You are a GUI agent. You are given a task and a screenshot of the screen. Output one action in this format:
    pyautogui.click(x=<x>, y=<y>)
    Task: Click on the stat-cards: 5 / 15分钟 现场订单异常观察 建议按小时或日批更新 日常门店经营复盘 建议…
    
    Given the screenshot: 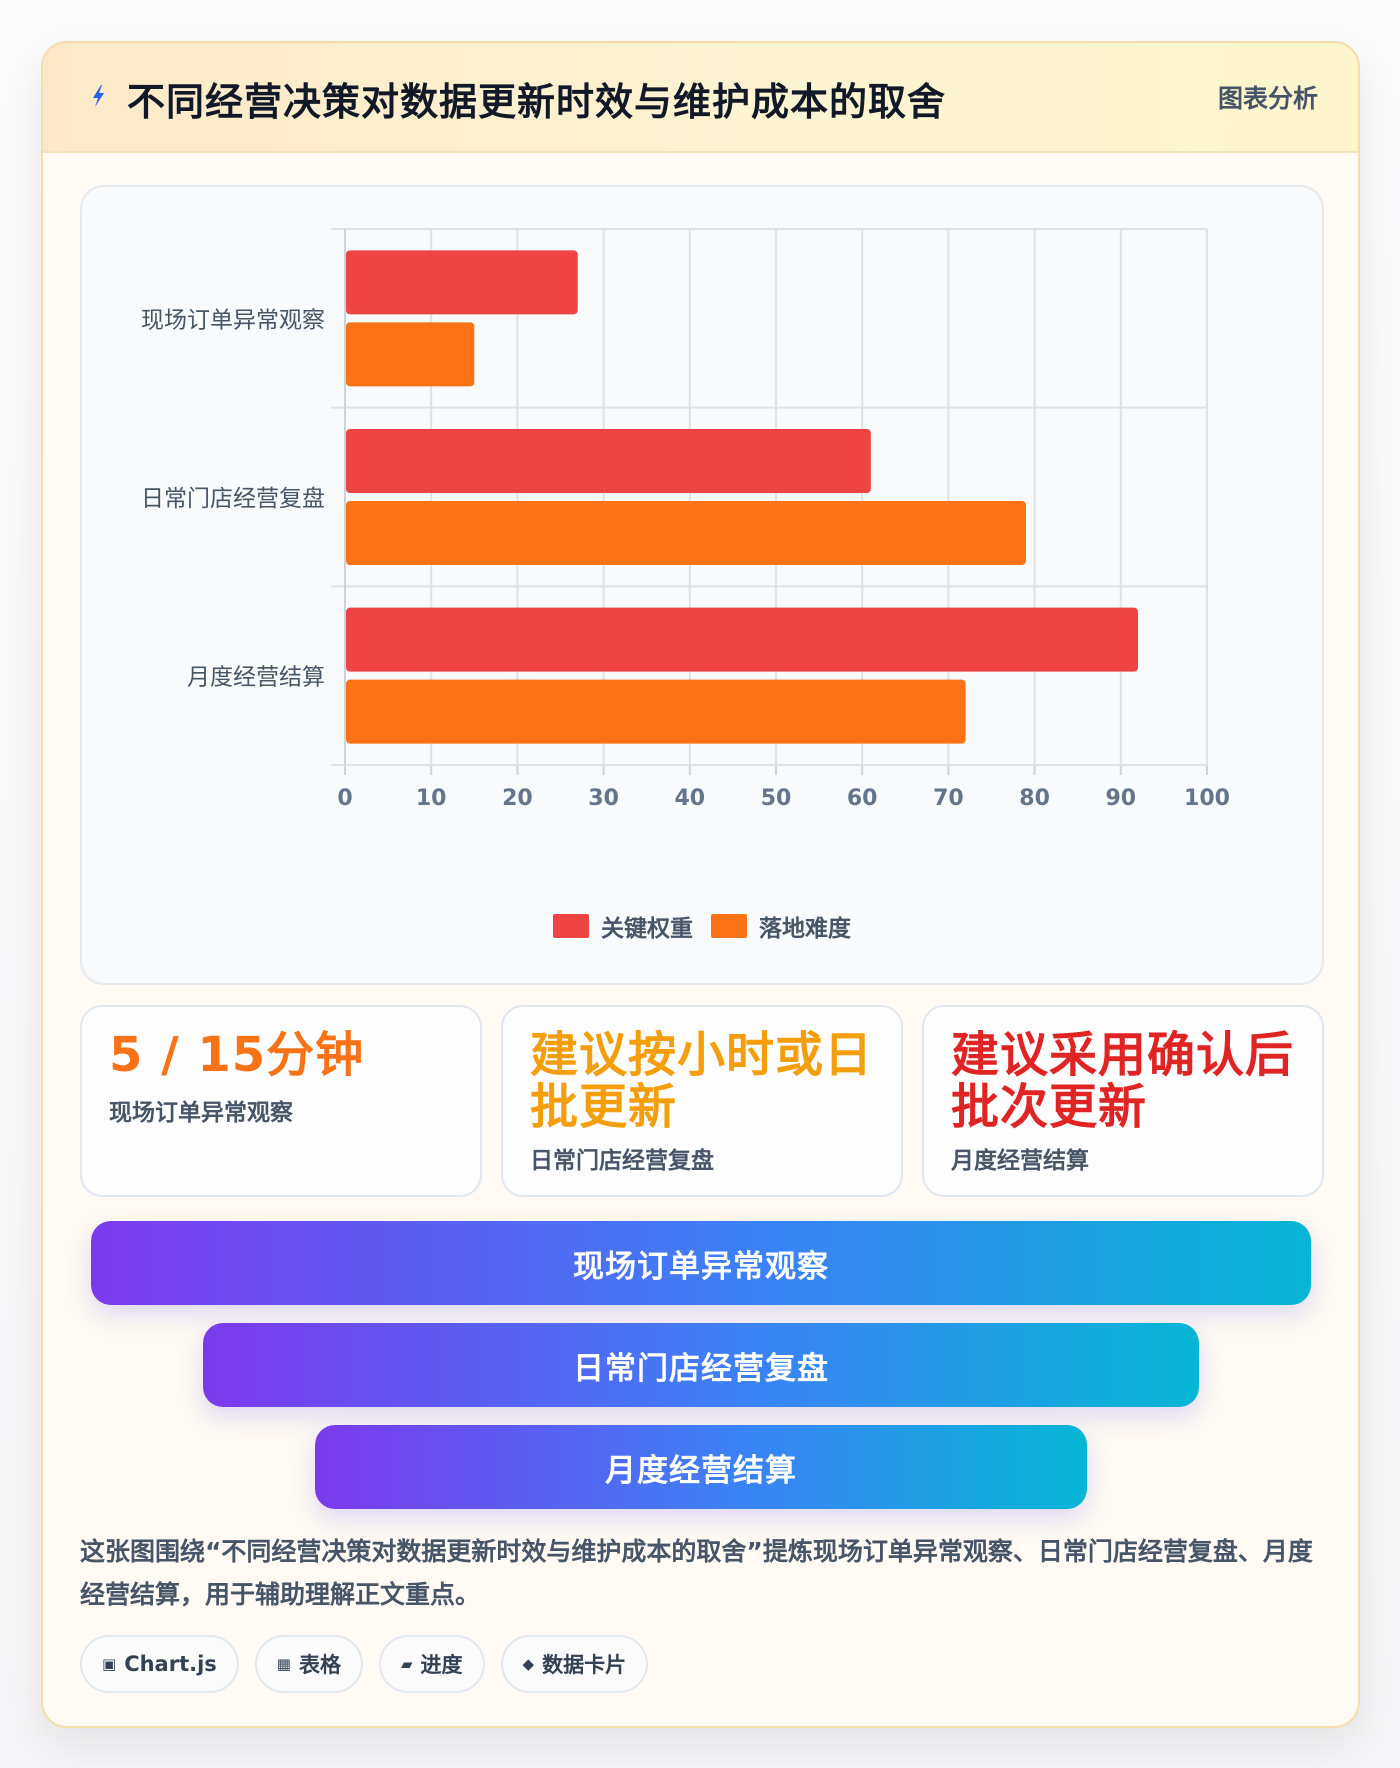 What is the action you would take?
    pyautogui.click(x=702, y=1101)
    